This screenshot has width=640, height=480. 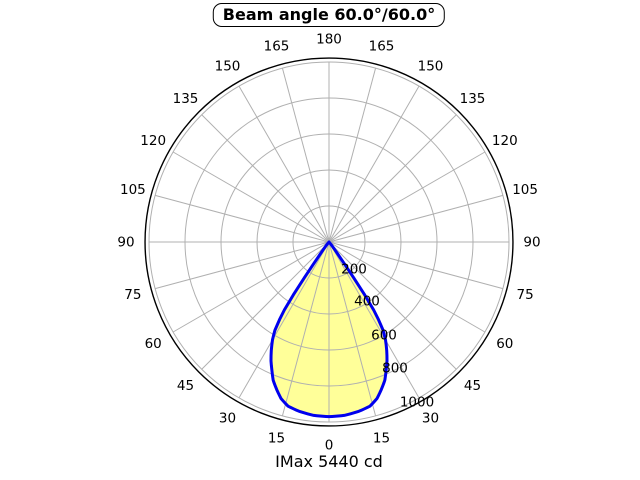 I want to click on angle-tick-label: 180, so click(x=329, y=40).